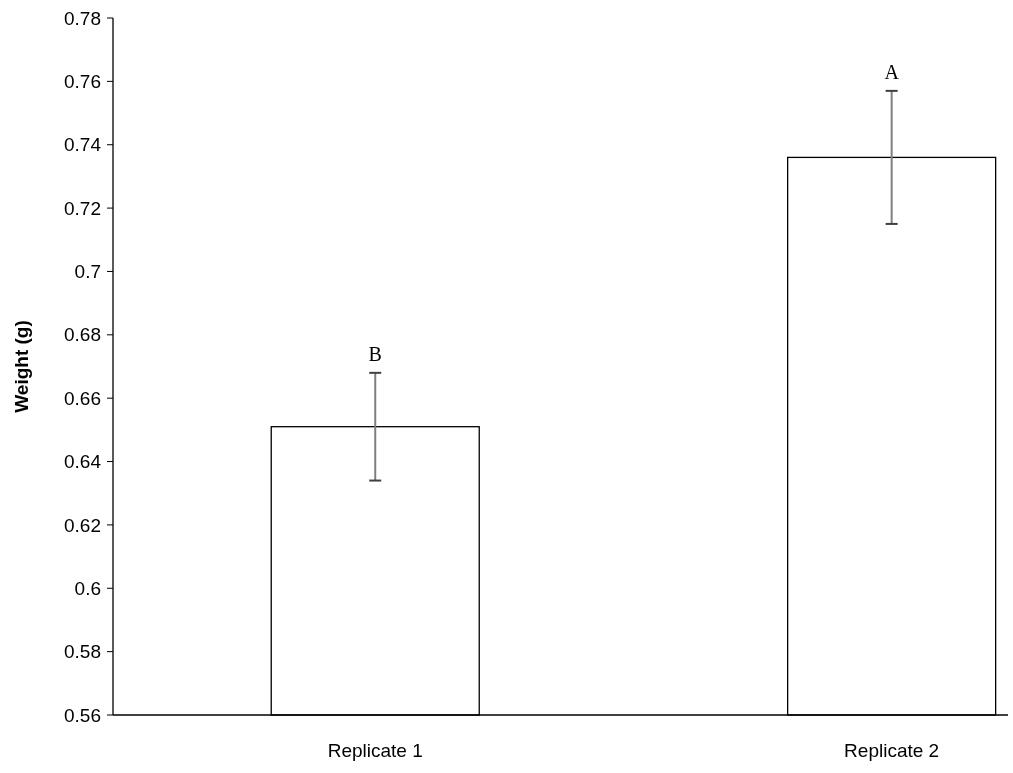 The image size is (1013, 773). I want to click on x-tick-label: Replicate 1, so click(375, 750).